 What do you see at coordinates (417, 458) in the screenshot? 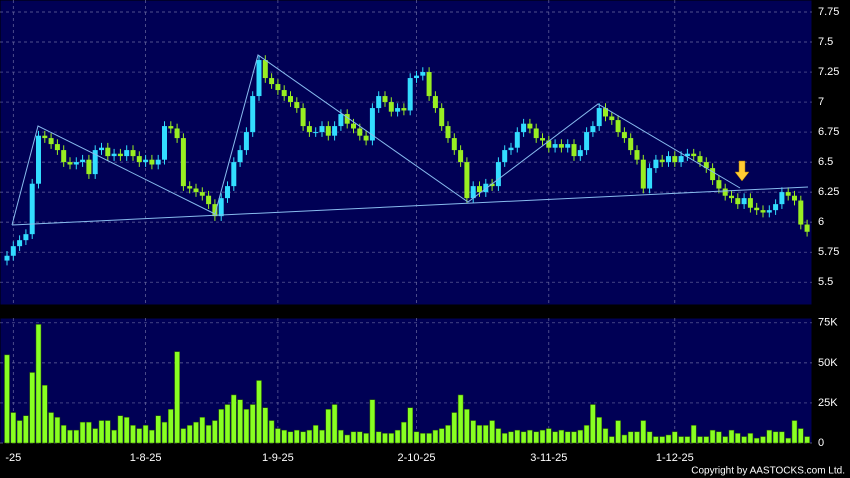
I see `x-tick-label: 2-10-25` at bounding box center [417, 458].